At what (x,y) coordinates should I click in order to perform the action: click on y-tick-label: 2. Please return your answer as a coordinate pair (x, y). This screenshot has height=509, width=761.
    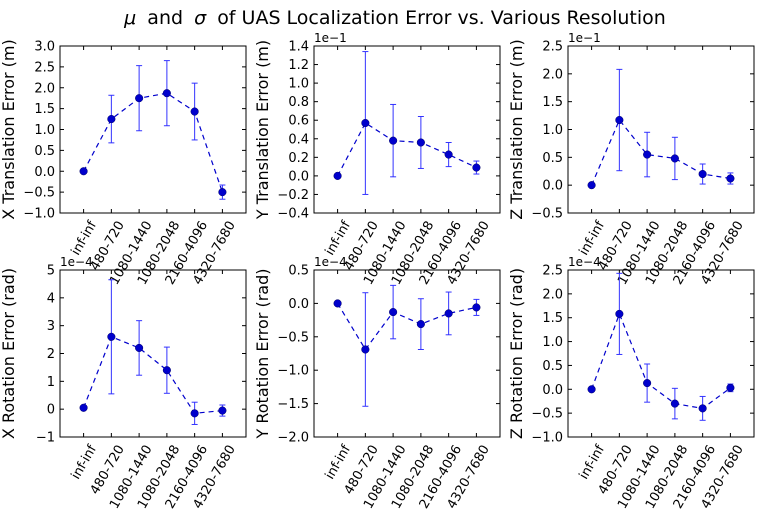
    Looking at the image, I should click on (51, 354).